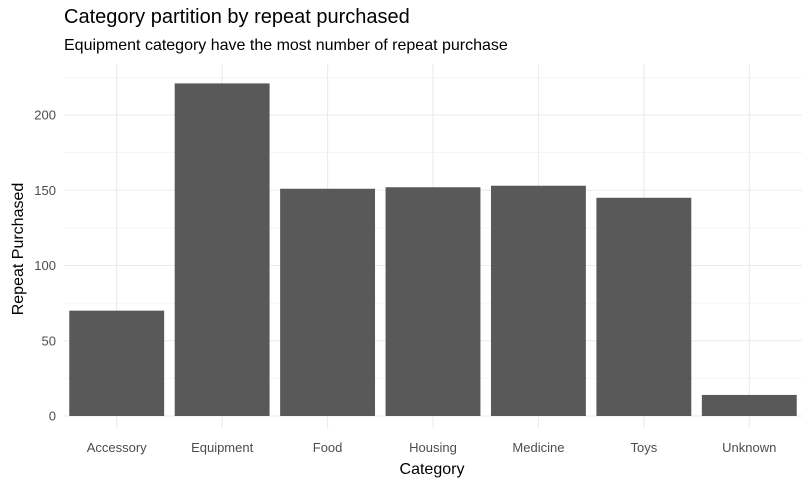 The width and height of the screenshot is (810, 488). I want to click on x-tick-label: Food, so click(328, 447).